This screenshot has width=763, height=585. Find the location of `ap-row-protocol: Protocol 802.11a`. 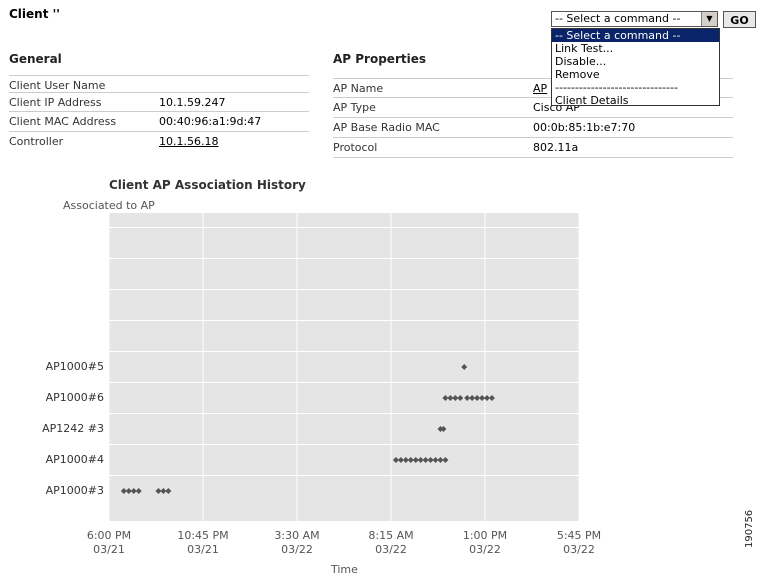

ap-row-protocol: Protocol 802.11a is located at coordinates (533, 147).